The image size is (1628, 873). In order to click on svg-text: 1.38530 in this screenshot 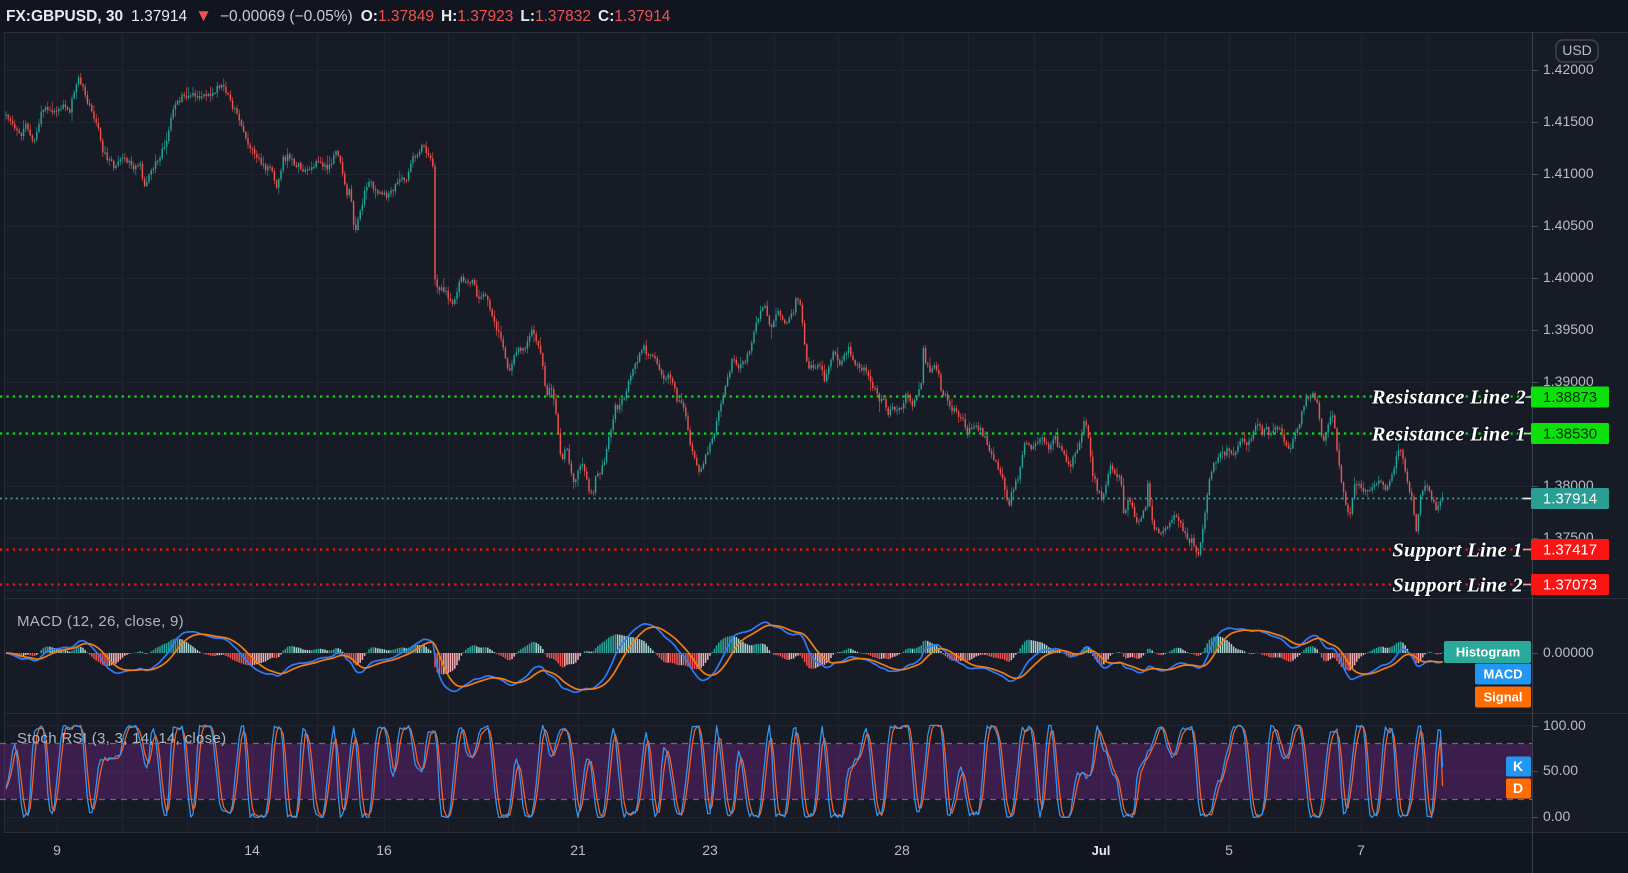, I will do `click(1570, 434)`.